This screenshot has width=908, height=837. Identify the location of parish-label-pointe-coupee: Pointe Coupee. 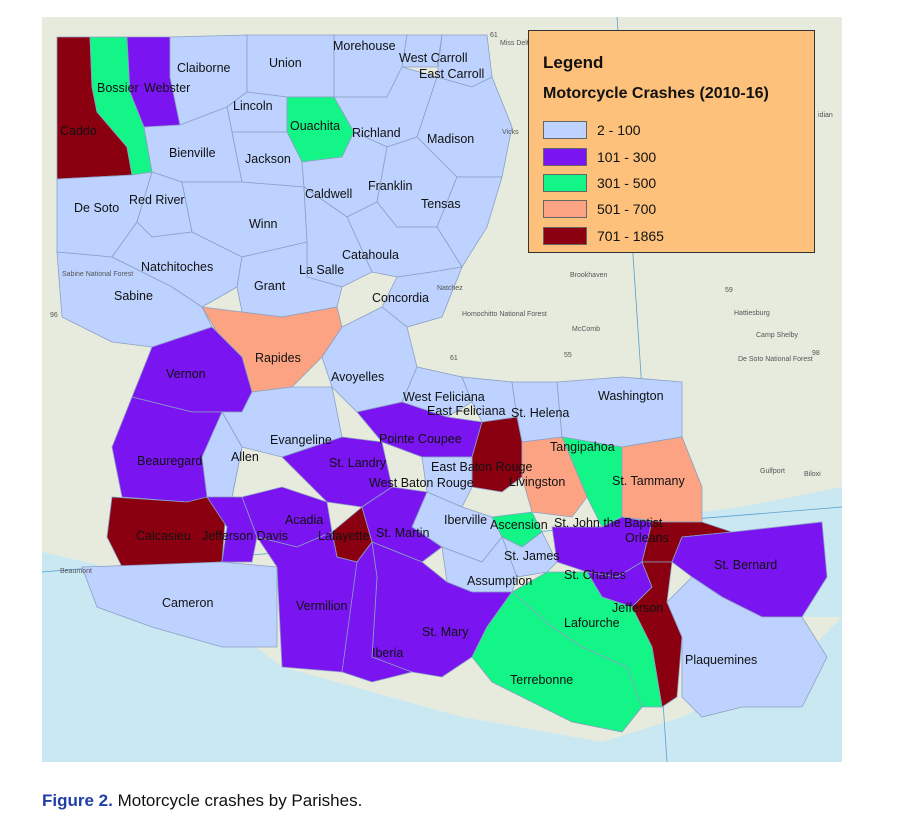
(420, 439).